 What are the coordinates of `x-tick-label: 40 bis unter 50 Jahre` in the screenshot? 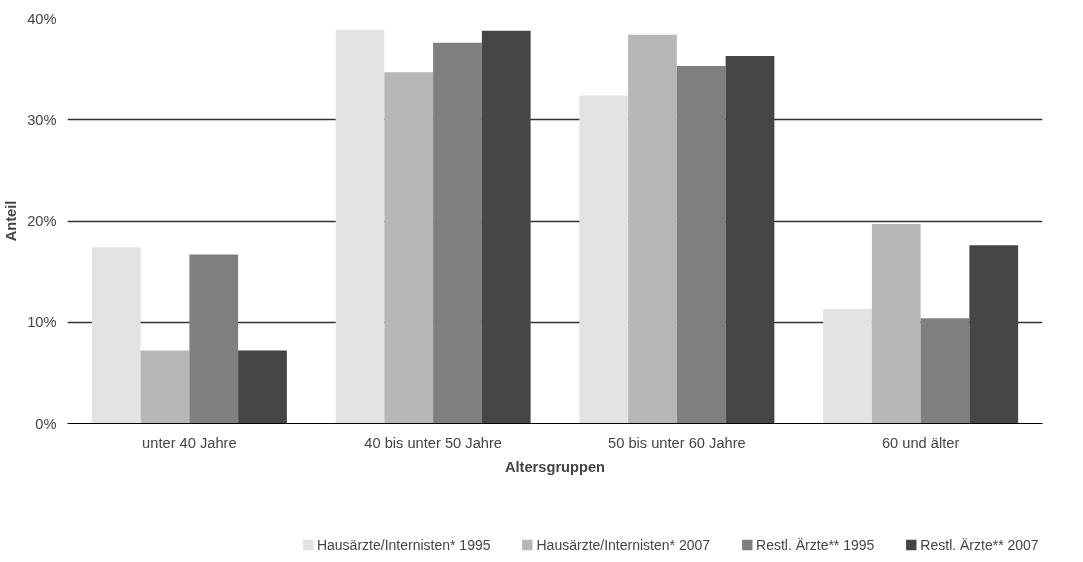 It's located at (433, 442).